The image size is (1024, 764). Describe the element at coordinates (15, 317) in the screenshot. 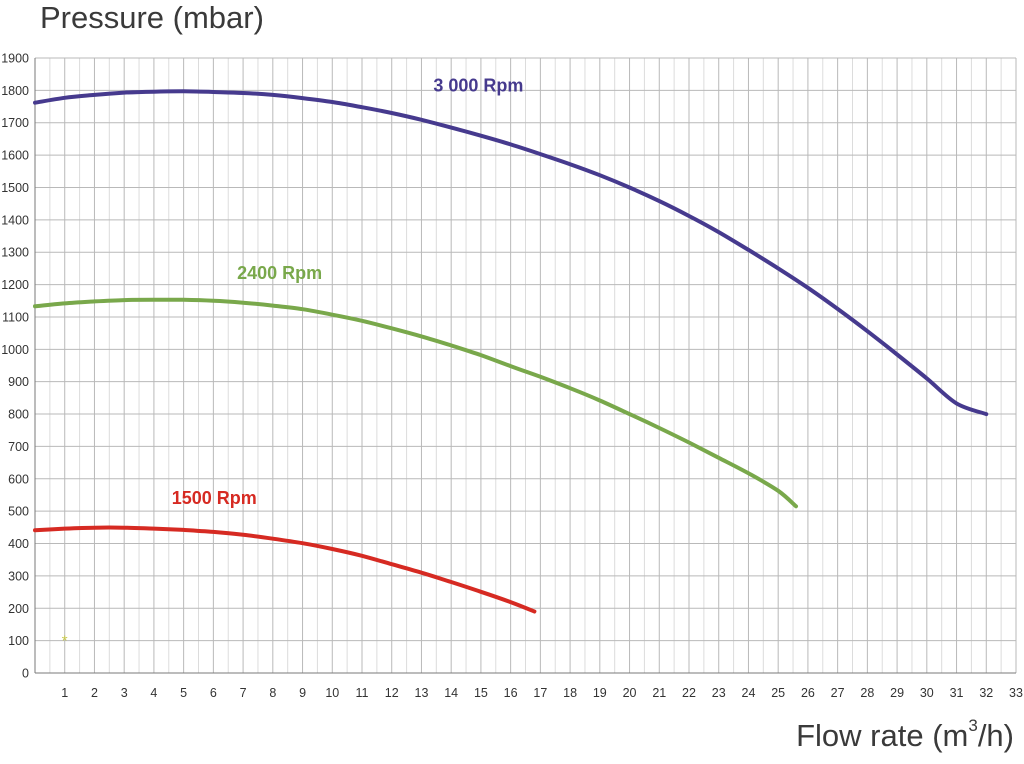

I see `y-tick-label: 1100` at that location.